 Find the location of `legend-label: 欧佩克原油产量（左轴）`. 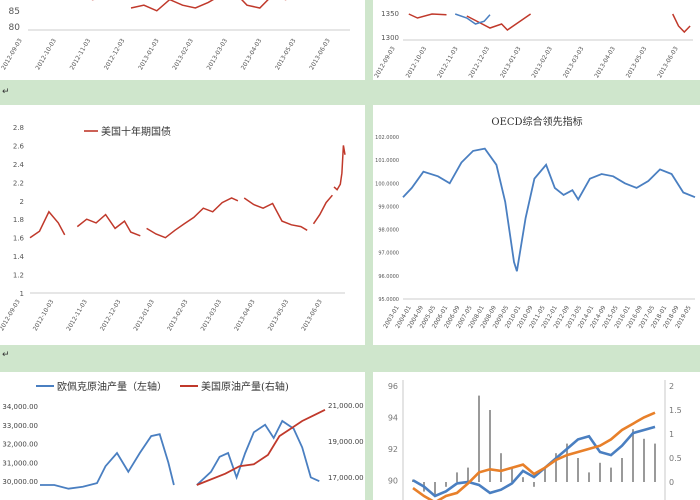

legend-label: 欧佩克原油产量（左轴） is located at coordinates (112, 386).